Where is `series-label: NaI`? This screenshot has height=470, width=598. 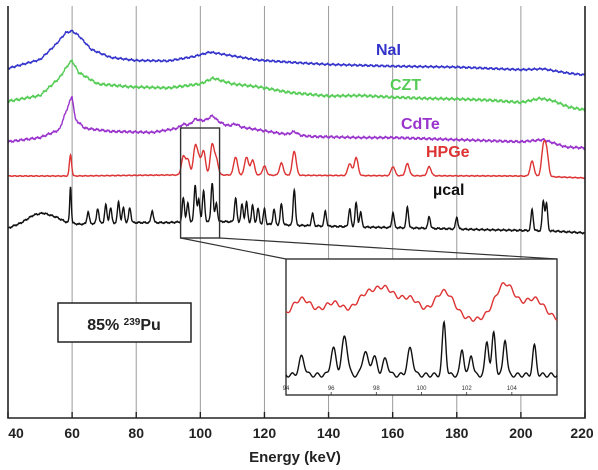
series-label: NaI is located at coordinates (388, 50).